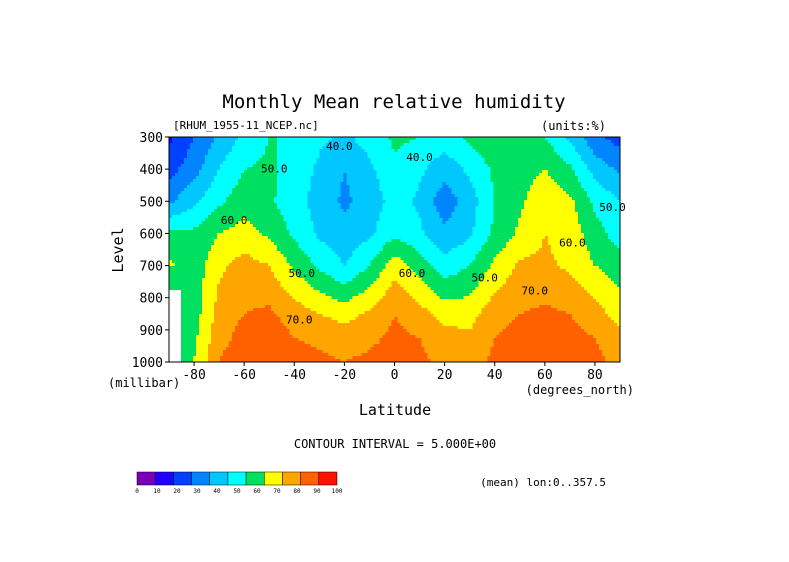 The height and width of the screenshot is (562, 789). Describe the element at coordinates (395, 444) in the screenshot. I see `contour-interval-text: CONTOUR INTERVAL = 5.000E+00` at that location.